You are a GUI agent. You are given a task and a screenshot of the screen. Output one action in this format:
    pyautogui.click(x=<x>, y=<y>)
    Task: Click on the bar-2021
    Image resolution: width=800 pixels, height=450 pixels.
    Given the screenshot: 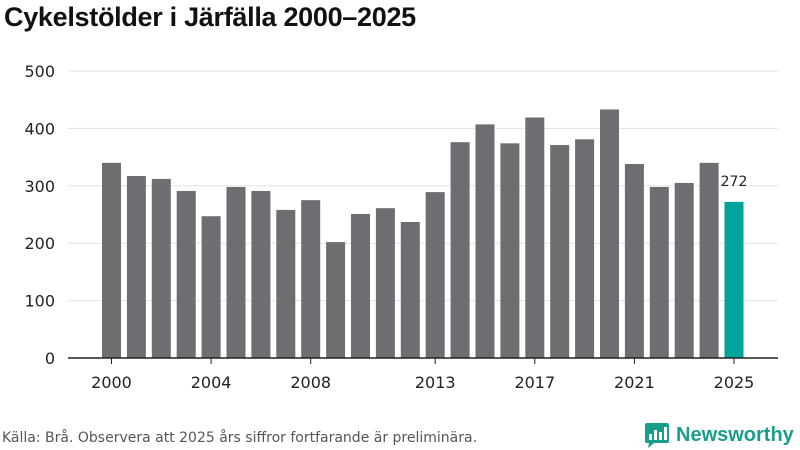 What is the action you would take?
    pyautogui.click(x=634, y=260)
    